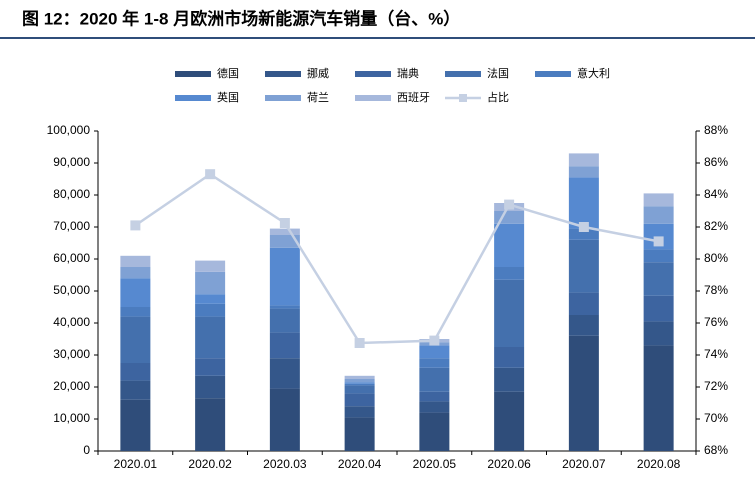  I want to click on y-tick-label: 10,000, so click(71, 418).